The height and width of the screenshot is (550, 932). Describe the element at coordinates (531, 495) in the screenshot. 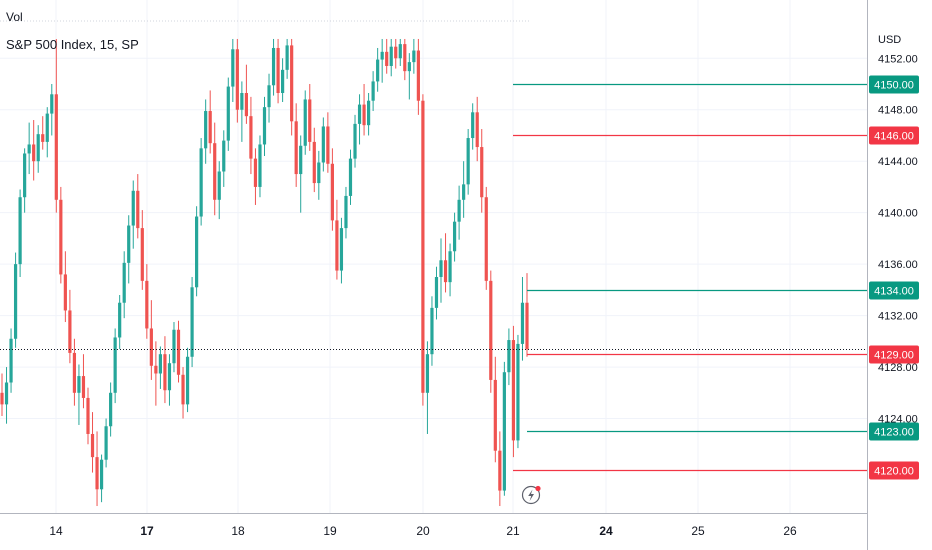

I see `lightning-icon` at that location.